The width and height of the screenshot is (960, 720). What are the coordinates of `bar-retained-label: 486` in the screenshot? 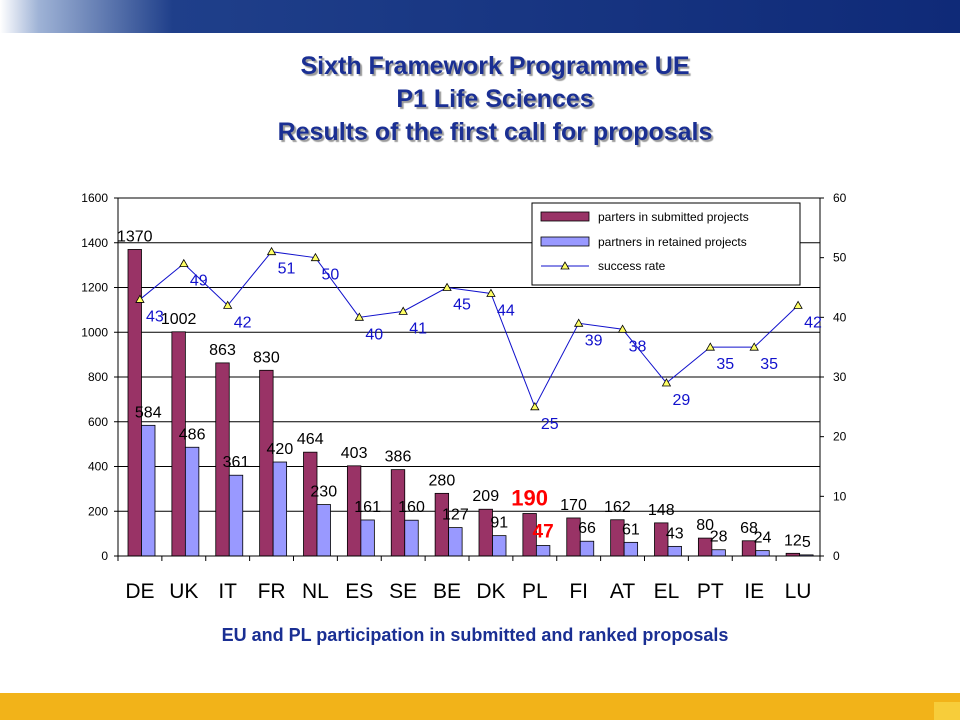 It's located at (192, 434).